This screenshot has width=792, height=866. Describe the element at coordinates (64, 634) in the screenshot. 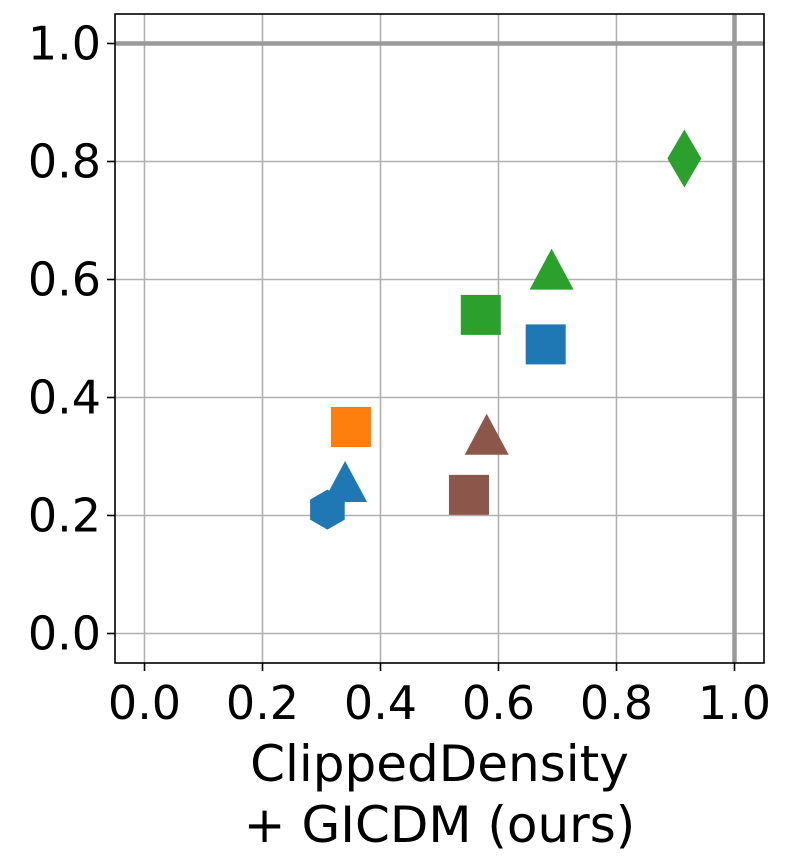

I see `y-tick-label-0: 0.0` at that location.